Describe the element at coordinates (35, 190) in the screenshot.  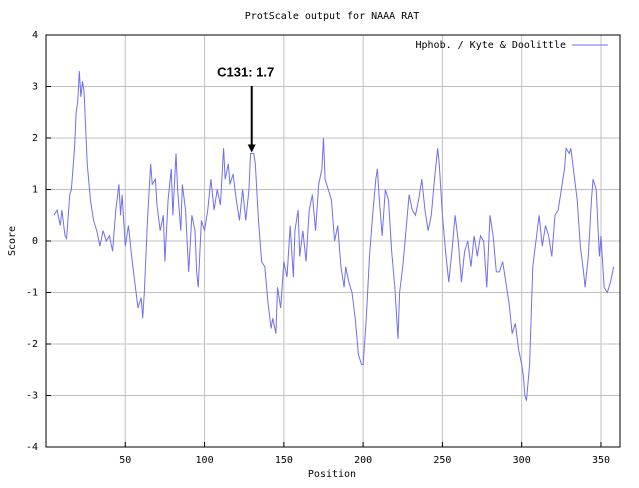
I see `y-tick-label: 1` at that location.